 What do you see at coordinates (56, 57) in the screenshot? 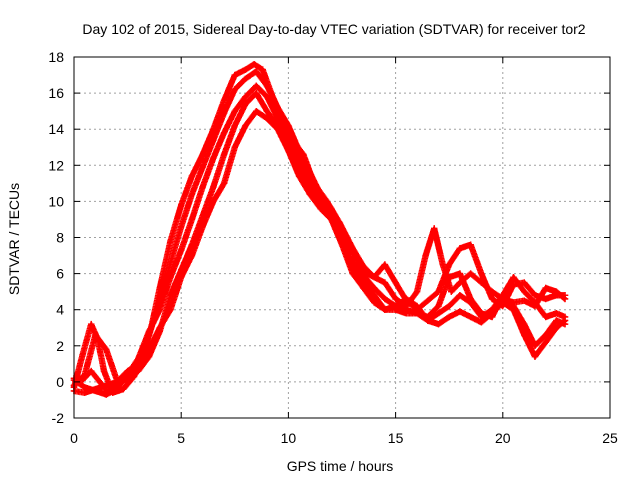
I see `y-tick-label: 18` at bounding box center [56, 57].